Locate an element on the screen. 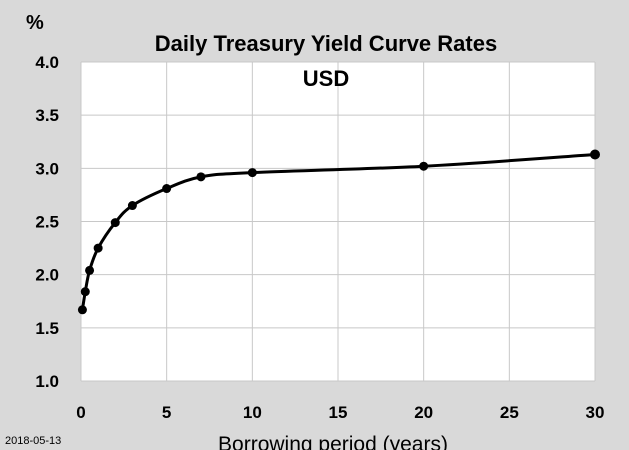  y-axis-unit-label: % is located at coordinates (35, 23).